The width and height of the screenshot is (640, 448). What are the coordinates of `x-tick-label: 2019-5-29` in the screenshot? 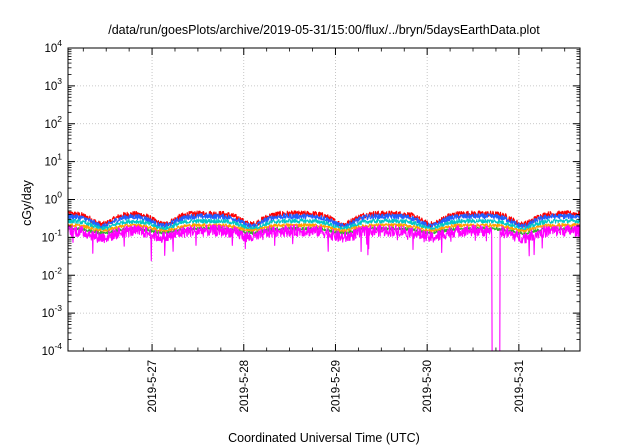 It's located at (336, 386).